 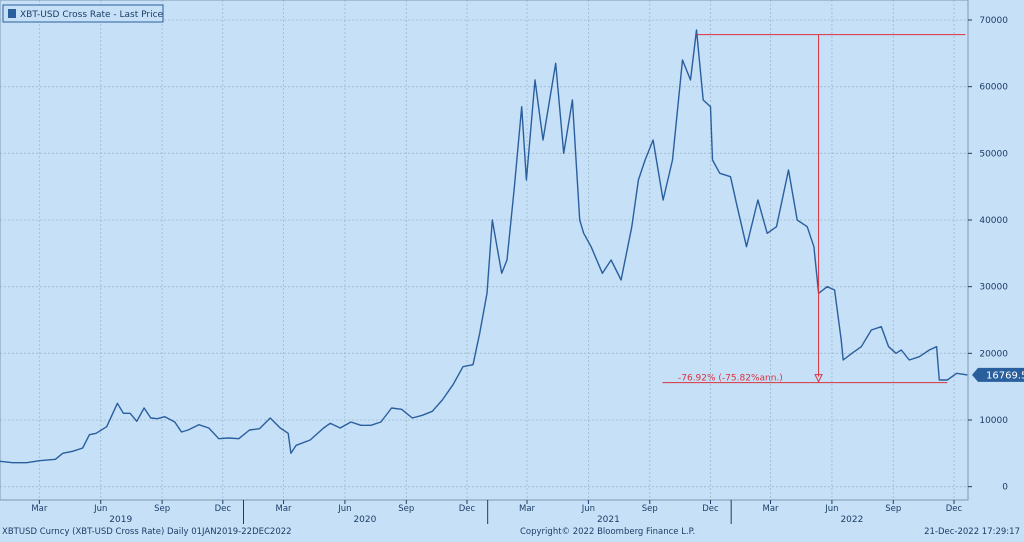 I want to click on legend: XBT-USD Cross Rate - Last Price, so click(x=83, y=13).